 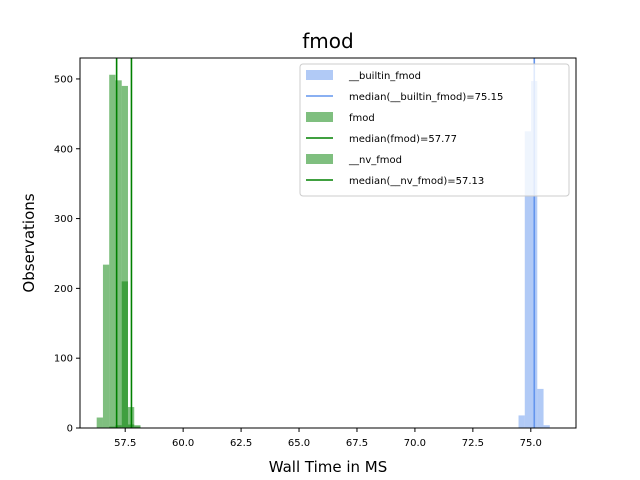 I want to click on x-tick-label: 62.5, so click(x=241, y=443).